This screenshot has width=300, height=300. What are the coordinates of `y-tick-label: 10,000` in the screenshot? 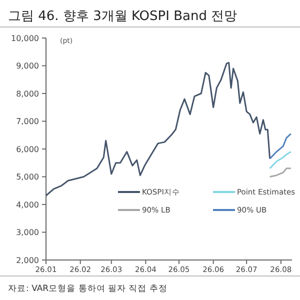 It's located at (25, 38).